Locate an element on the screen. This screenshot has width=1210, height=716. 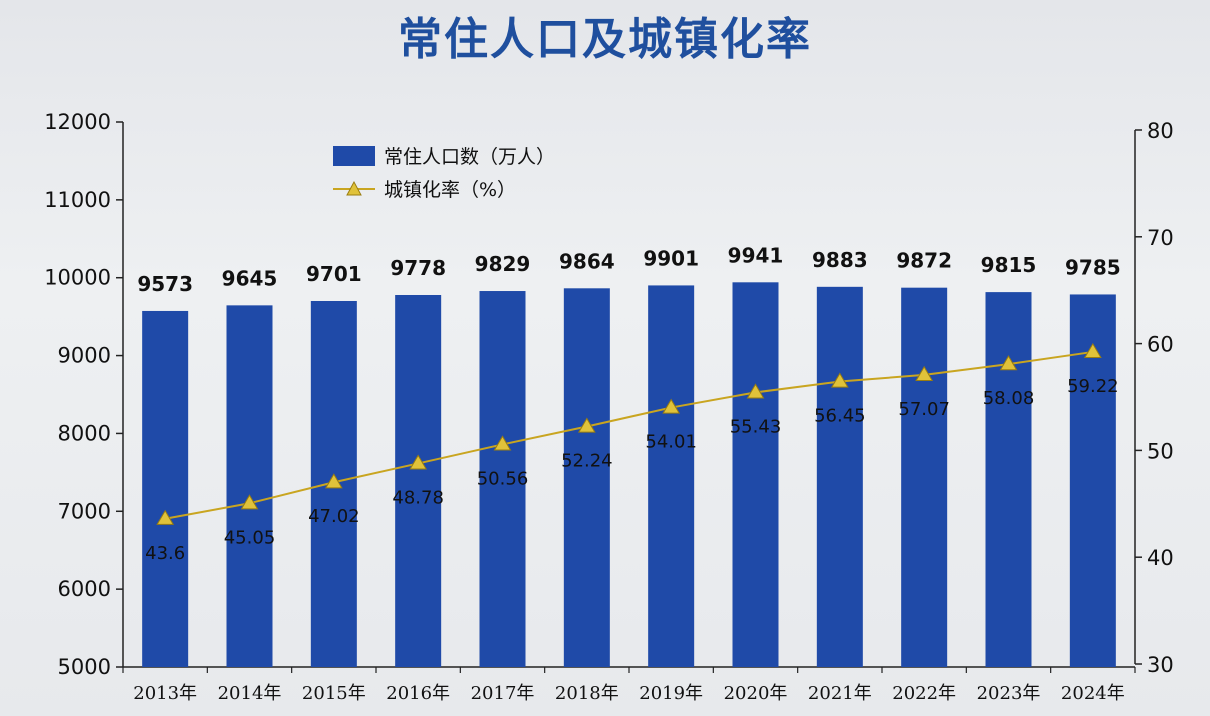
y-left-tick-label: 9000 is located at coordinates (84, 356).